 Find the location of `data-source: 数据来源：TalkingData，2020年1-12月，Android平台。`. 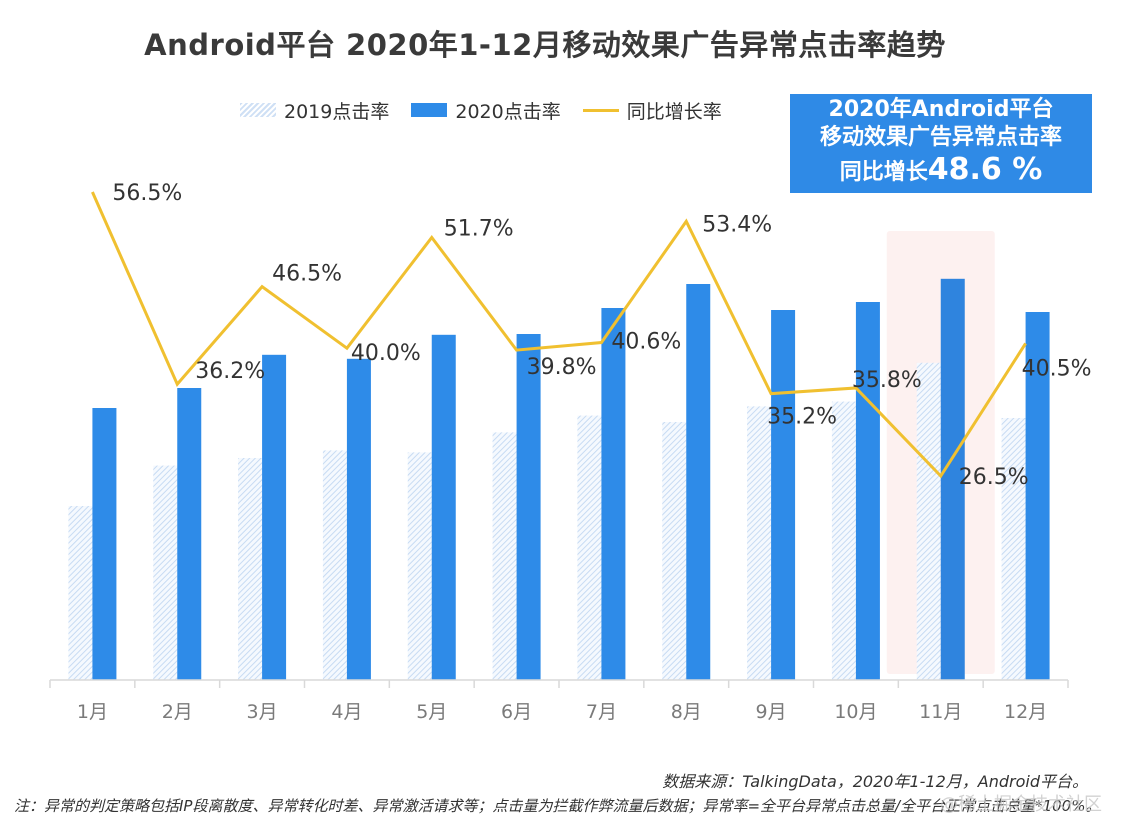

data-source: 数据来源：TalkingData，2020年1-12月，Android平台。 is located at coordinates (875, 781).